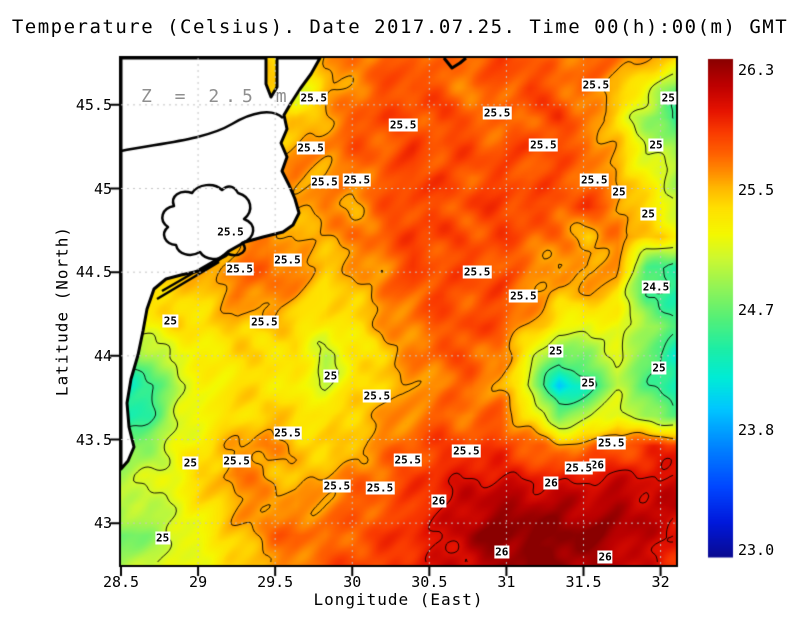 Image resolution: width=800 pixels, height=618 pixels. I want to click on x-tick-label: 32, so click(660, 582).